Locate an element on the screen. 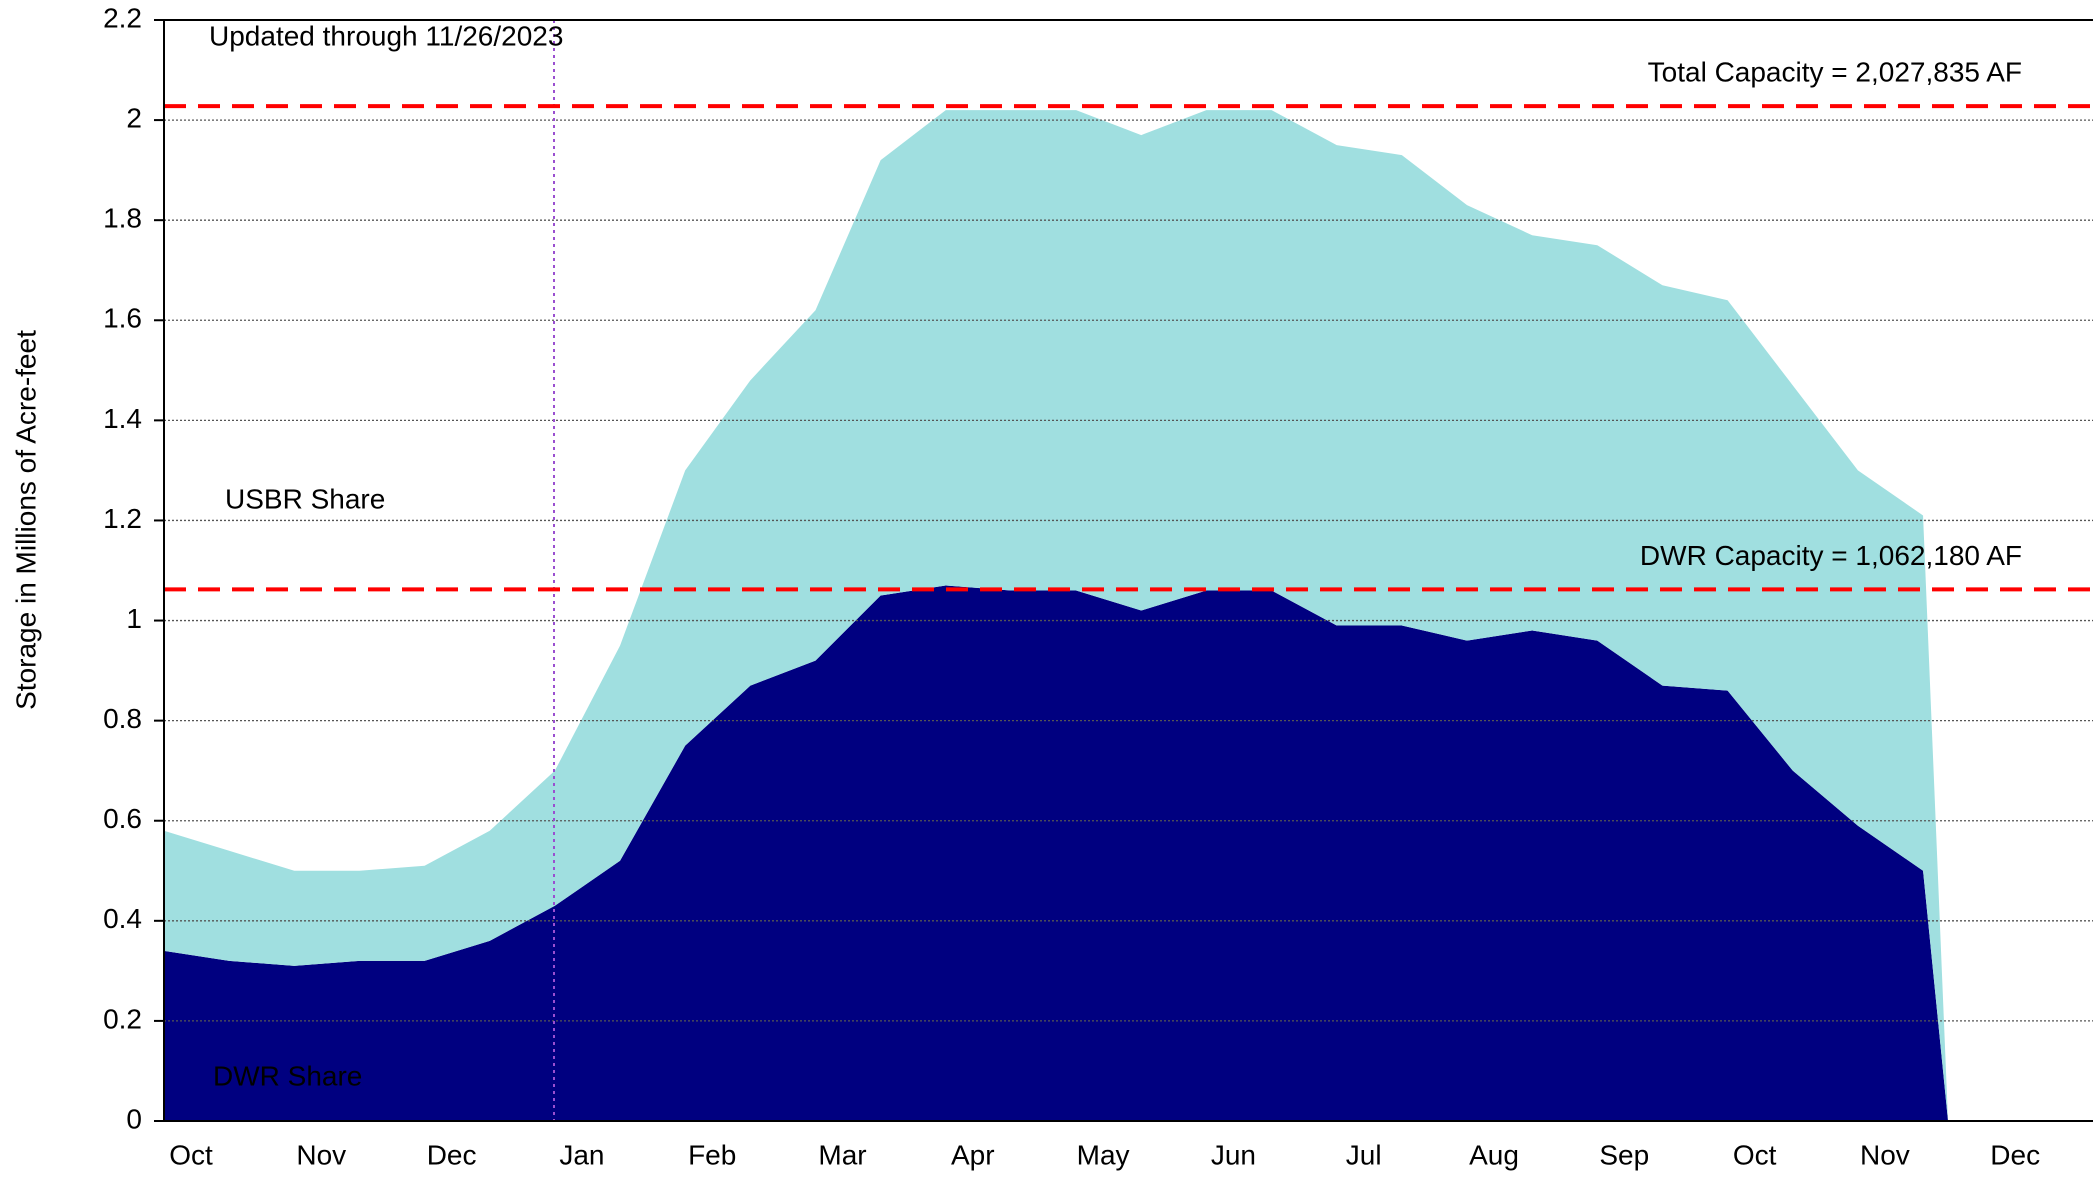 Image resolution: width=2093 pixels, height=1180 pixels. reference-label: DWR Capacity = 1,062,180 AF is located at coordinates (1831, 555).